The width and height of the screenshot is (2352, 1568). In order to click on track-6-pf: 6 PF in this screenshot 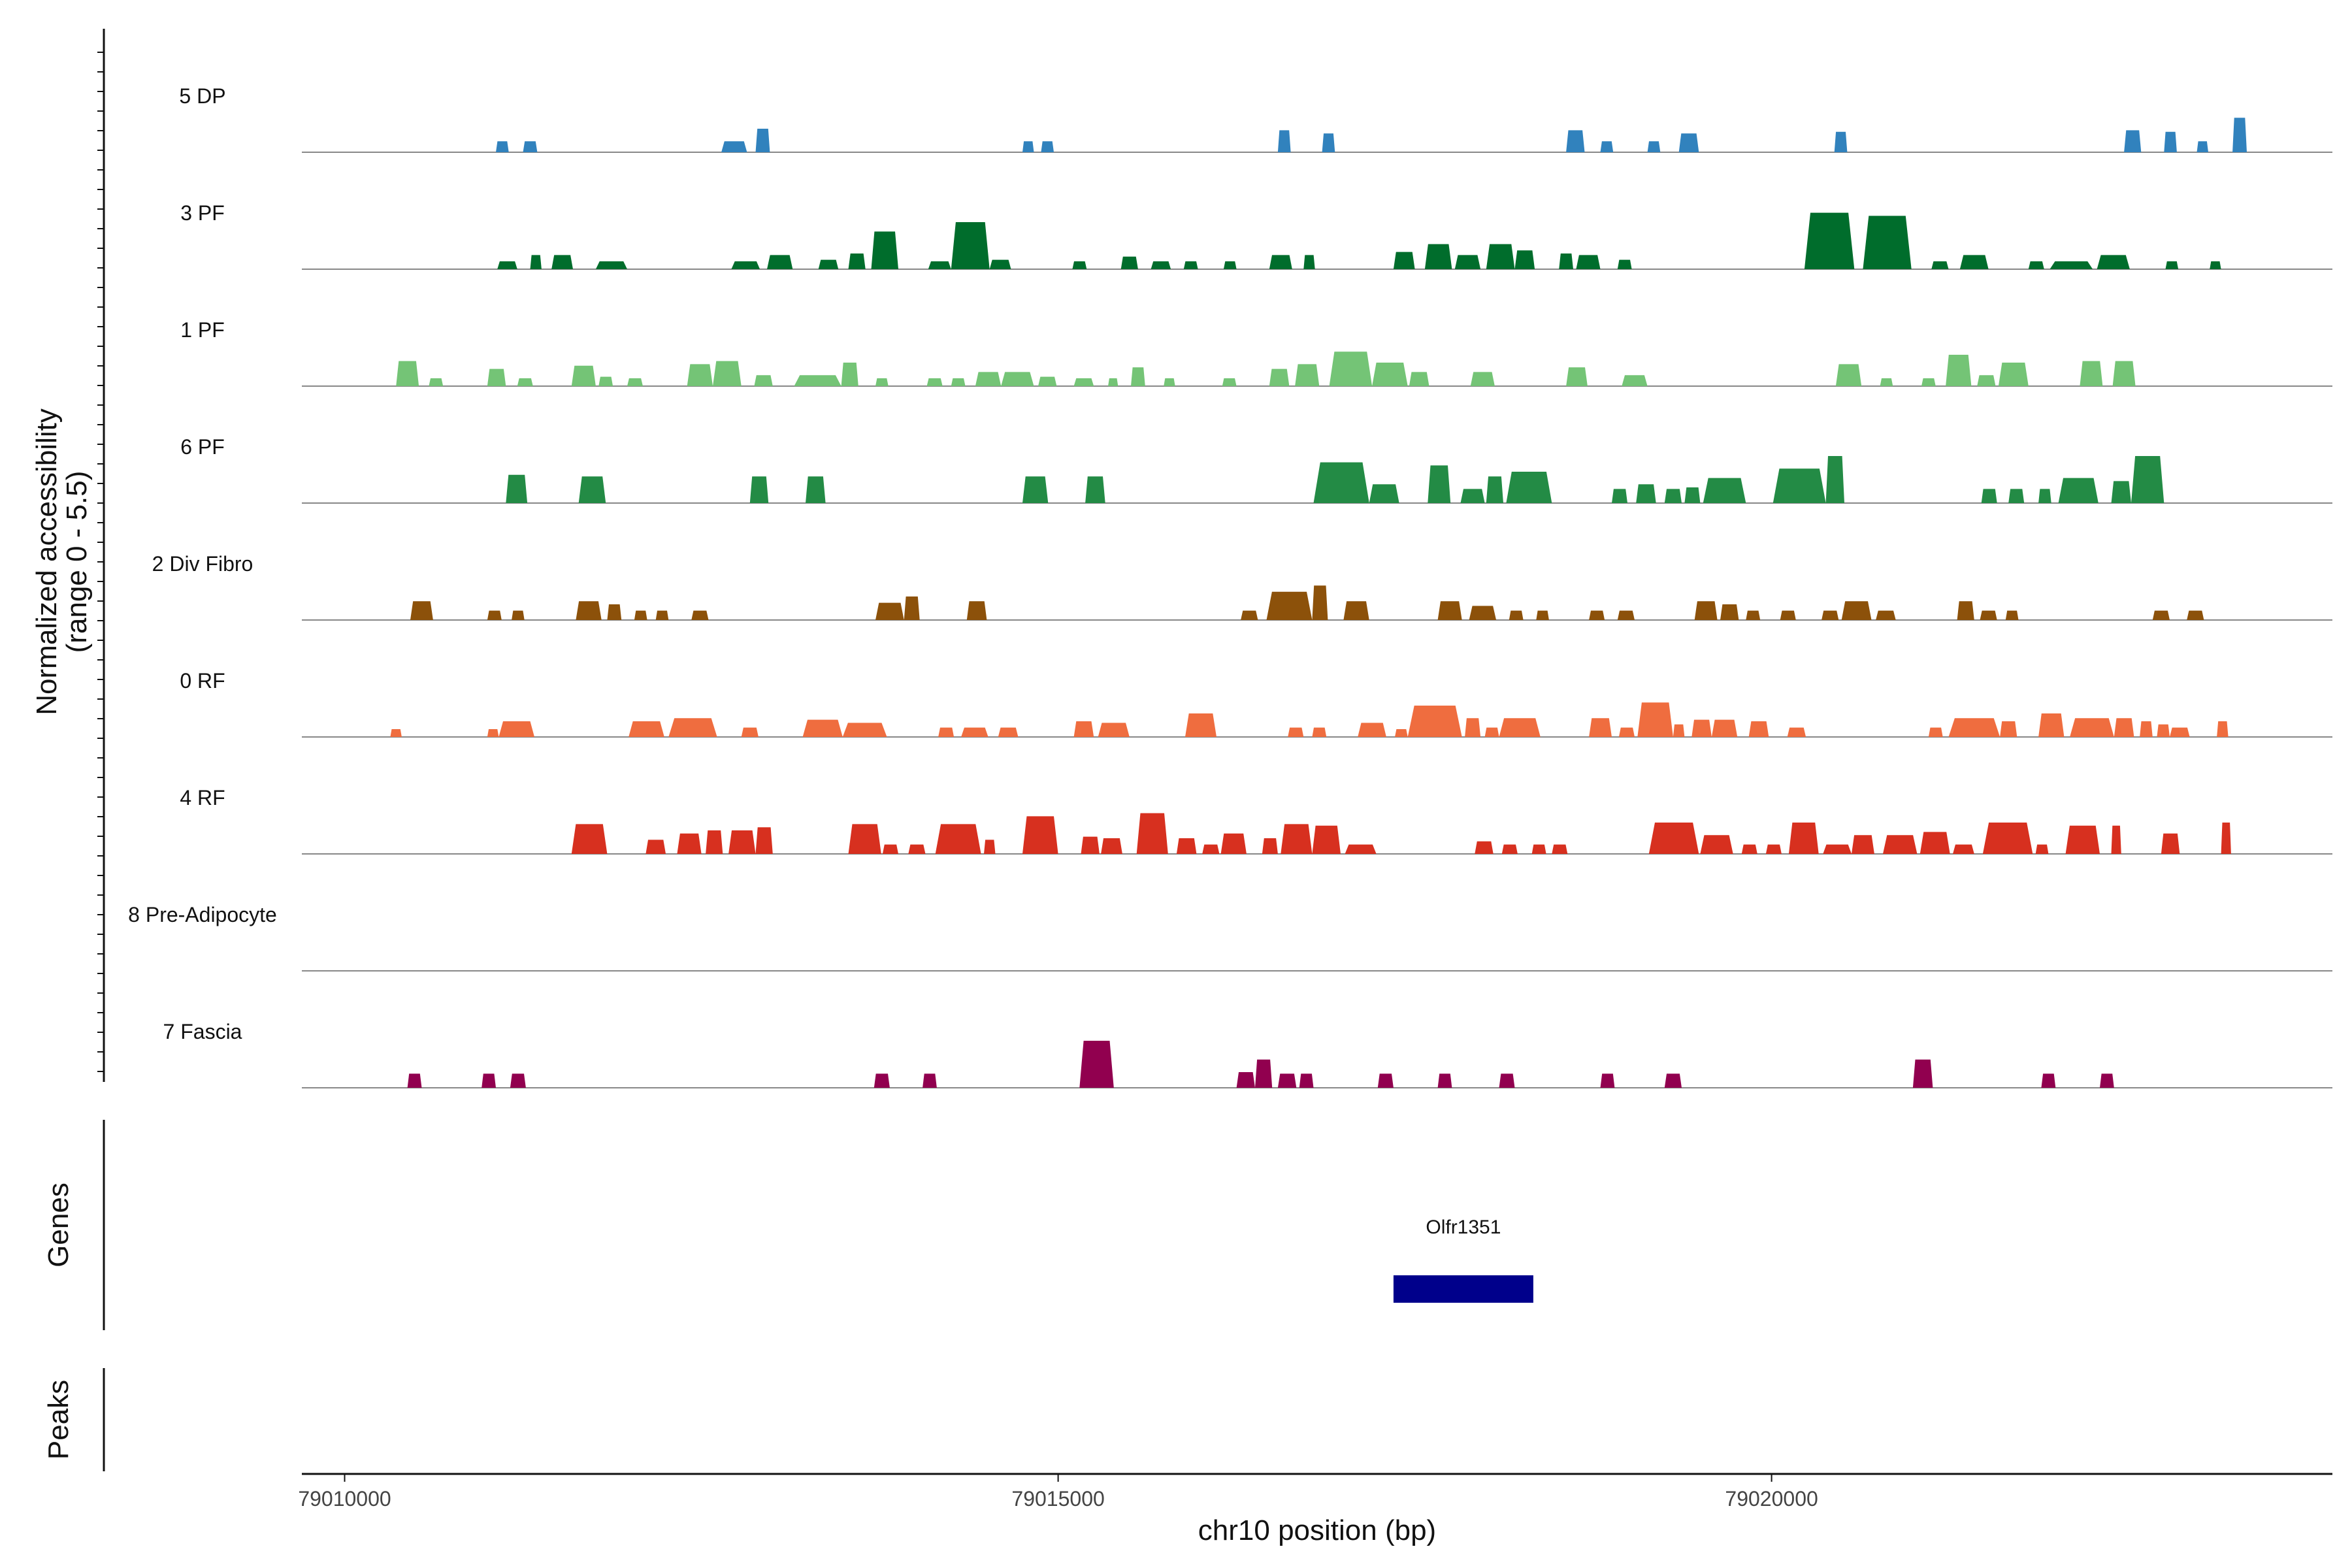, I will do `click(1256, 469)`.